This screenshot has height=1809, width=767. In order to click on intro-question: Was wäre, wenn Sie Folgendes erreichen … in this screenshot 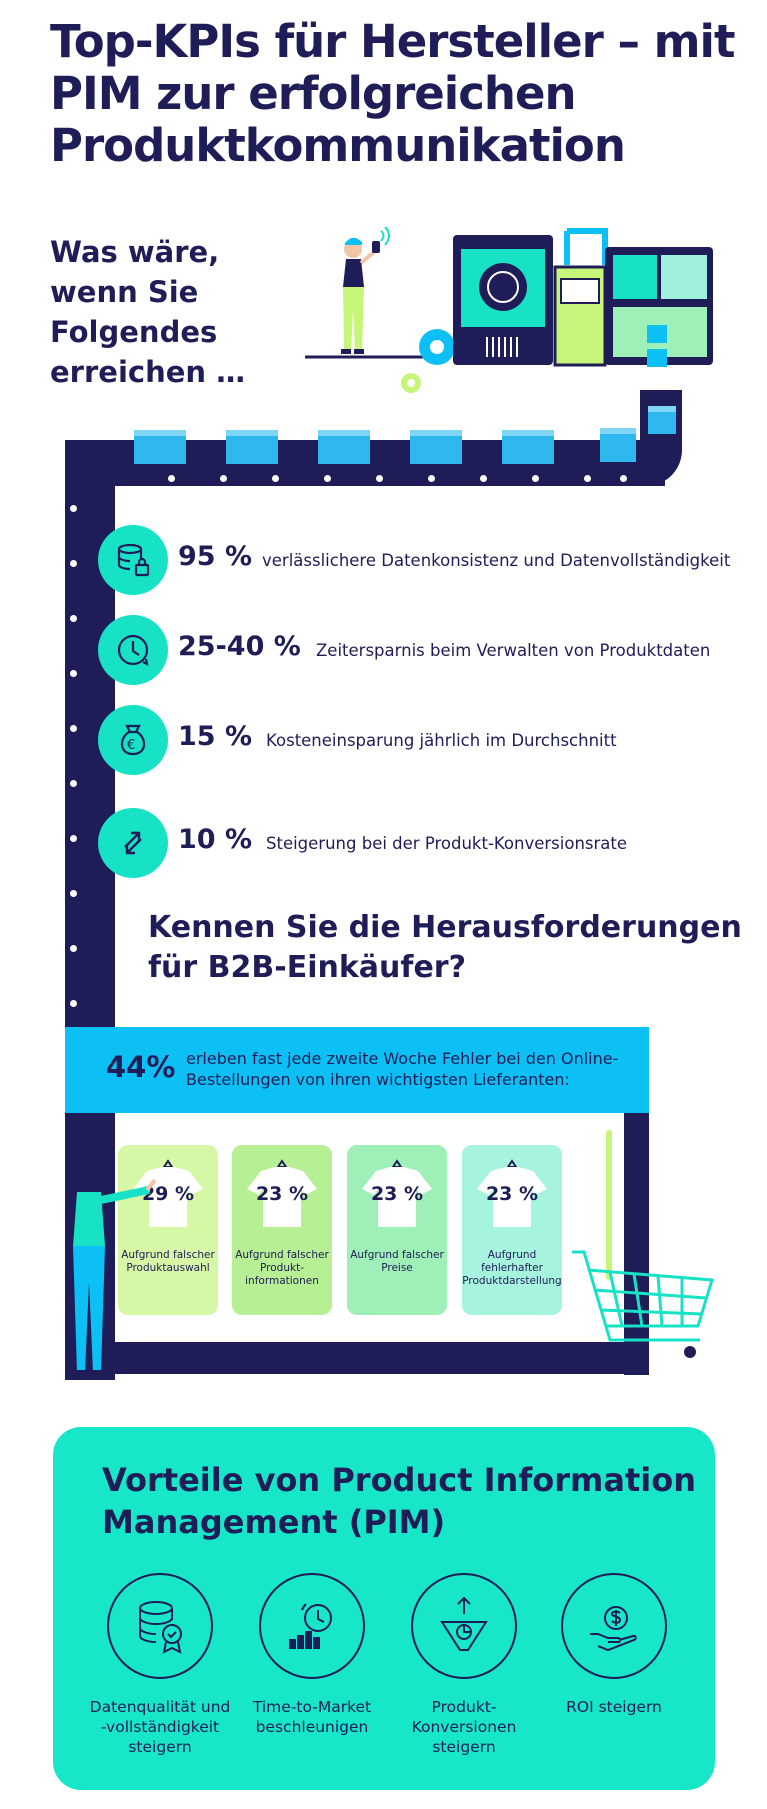, I will do `click(148, 312)`.